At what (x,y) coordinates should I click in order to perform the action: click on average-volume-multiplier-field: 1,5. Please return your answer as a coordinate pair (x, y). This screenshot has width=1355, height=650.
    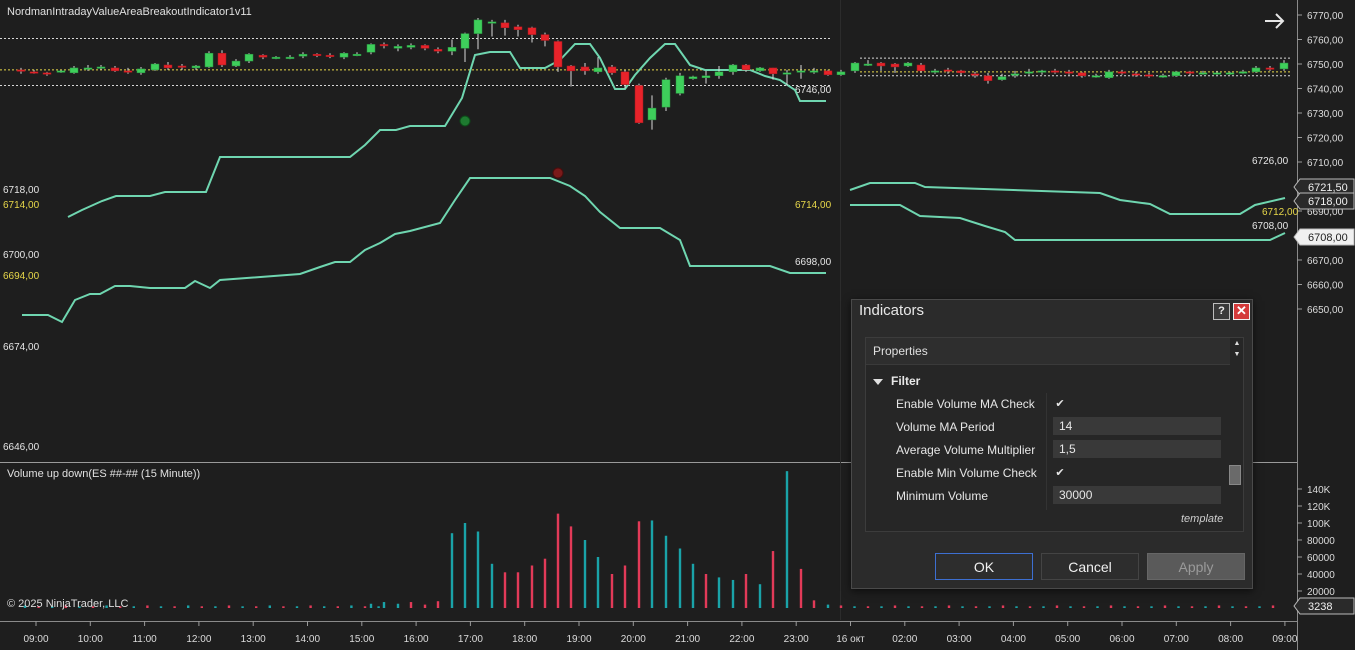
    Looking at the image, I should click on (1137, 449).